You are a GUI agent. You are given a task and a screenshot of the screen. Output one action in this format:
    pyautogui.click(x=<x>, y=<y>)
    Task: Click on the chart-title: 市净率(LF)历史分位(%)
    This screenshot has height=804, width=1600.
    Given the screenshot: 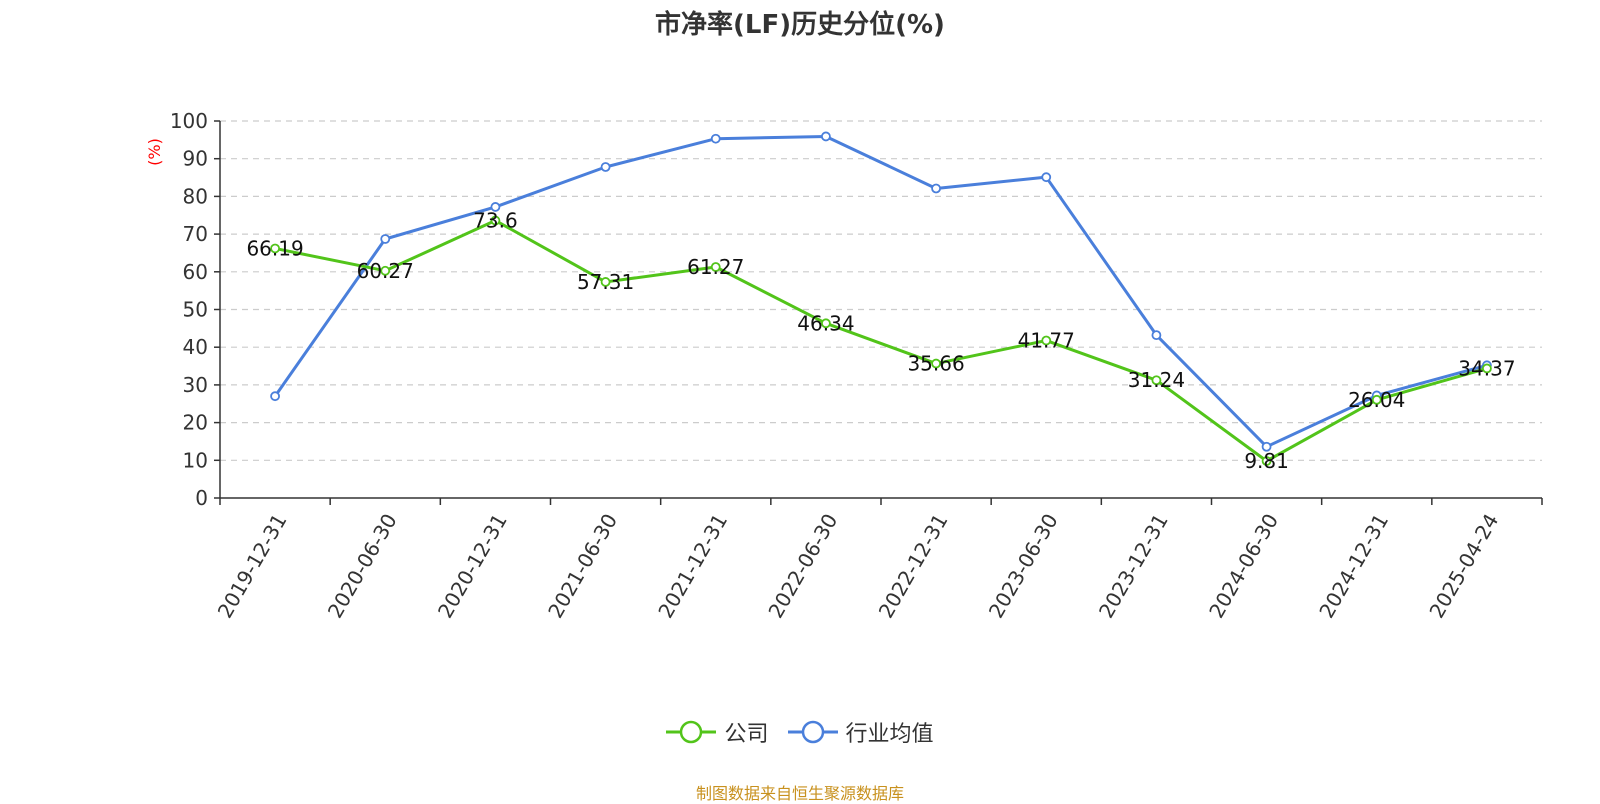 What is the action you would take?
    pyautogui.click(x=800, y=25)
    